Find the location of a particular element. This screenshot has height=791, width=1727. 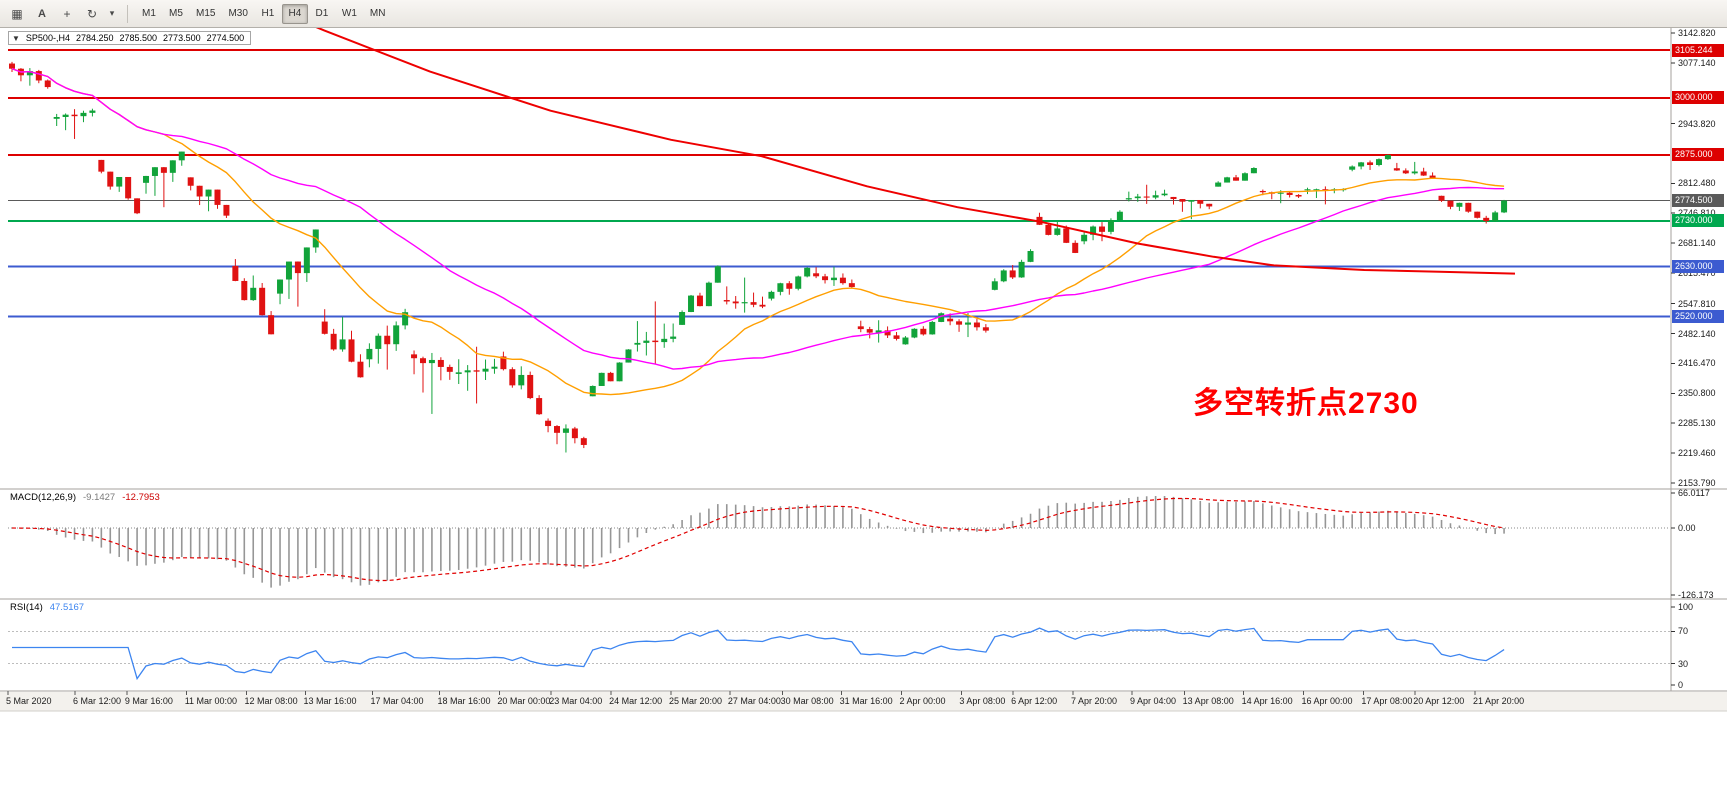

rsi-value: 47.5167 is located at coordinates (67, 607).